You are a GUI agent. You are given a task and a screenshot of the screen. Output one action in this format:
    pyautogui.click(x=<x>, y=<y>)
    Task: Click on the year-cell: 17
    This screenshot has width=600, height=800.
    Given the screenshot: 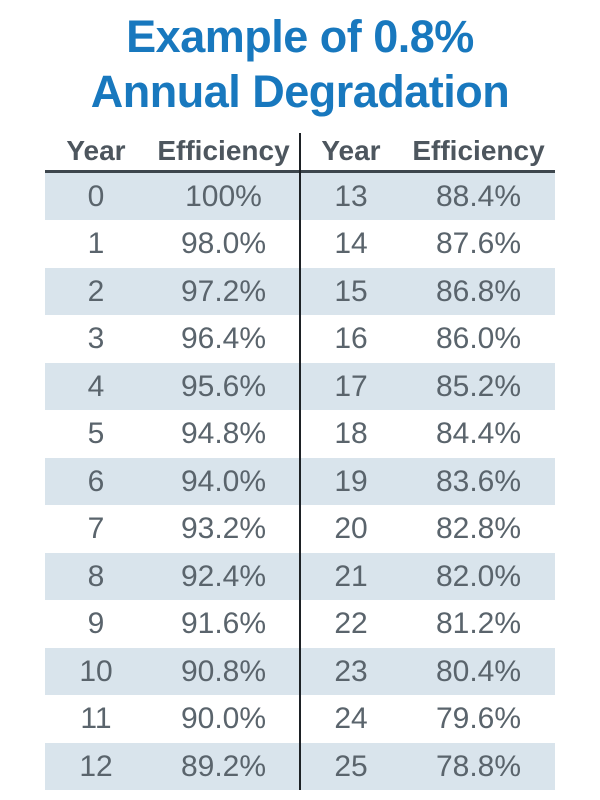 What is the action you would take?
    pyautogui.click(x=351, y=386)
    